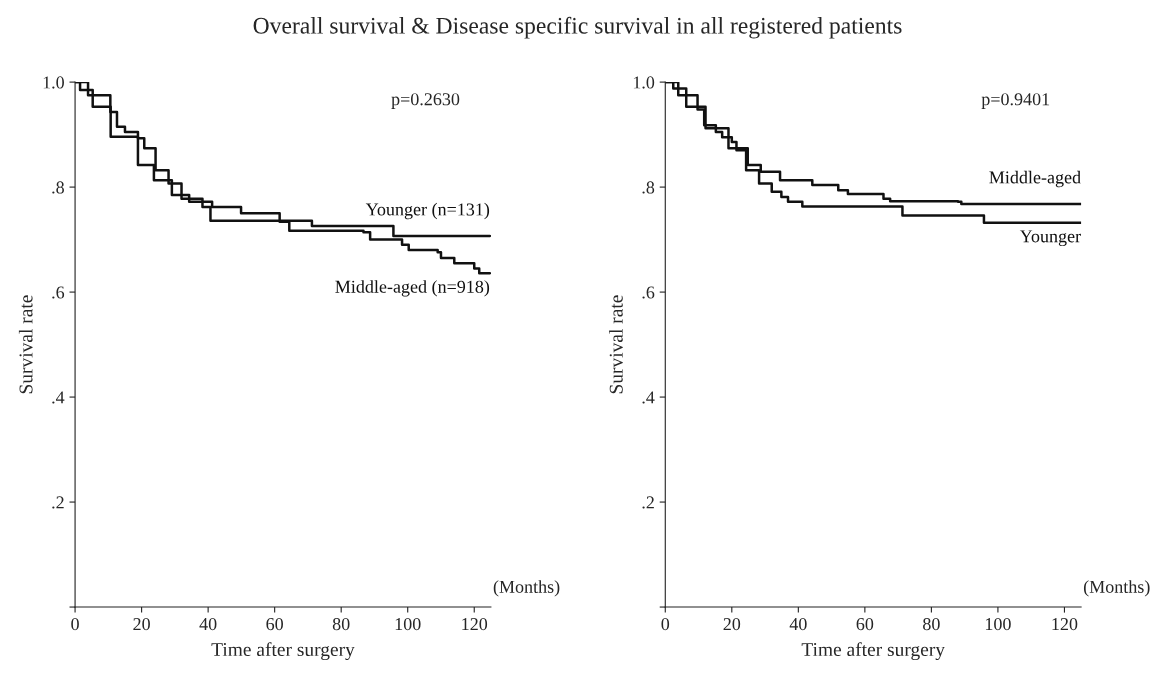 Image resolution: width=1155 pixels, height=673 pixels. Describe the element at coordinates (1015, 101) in the screenshot. I see `annotation: p=0.9401` at that location.